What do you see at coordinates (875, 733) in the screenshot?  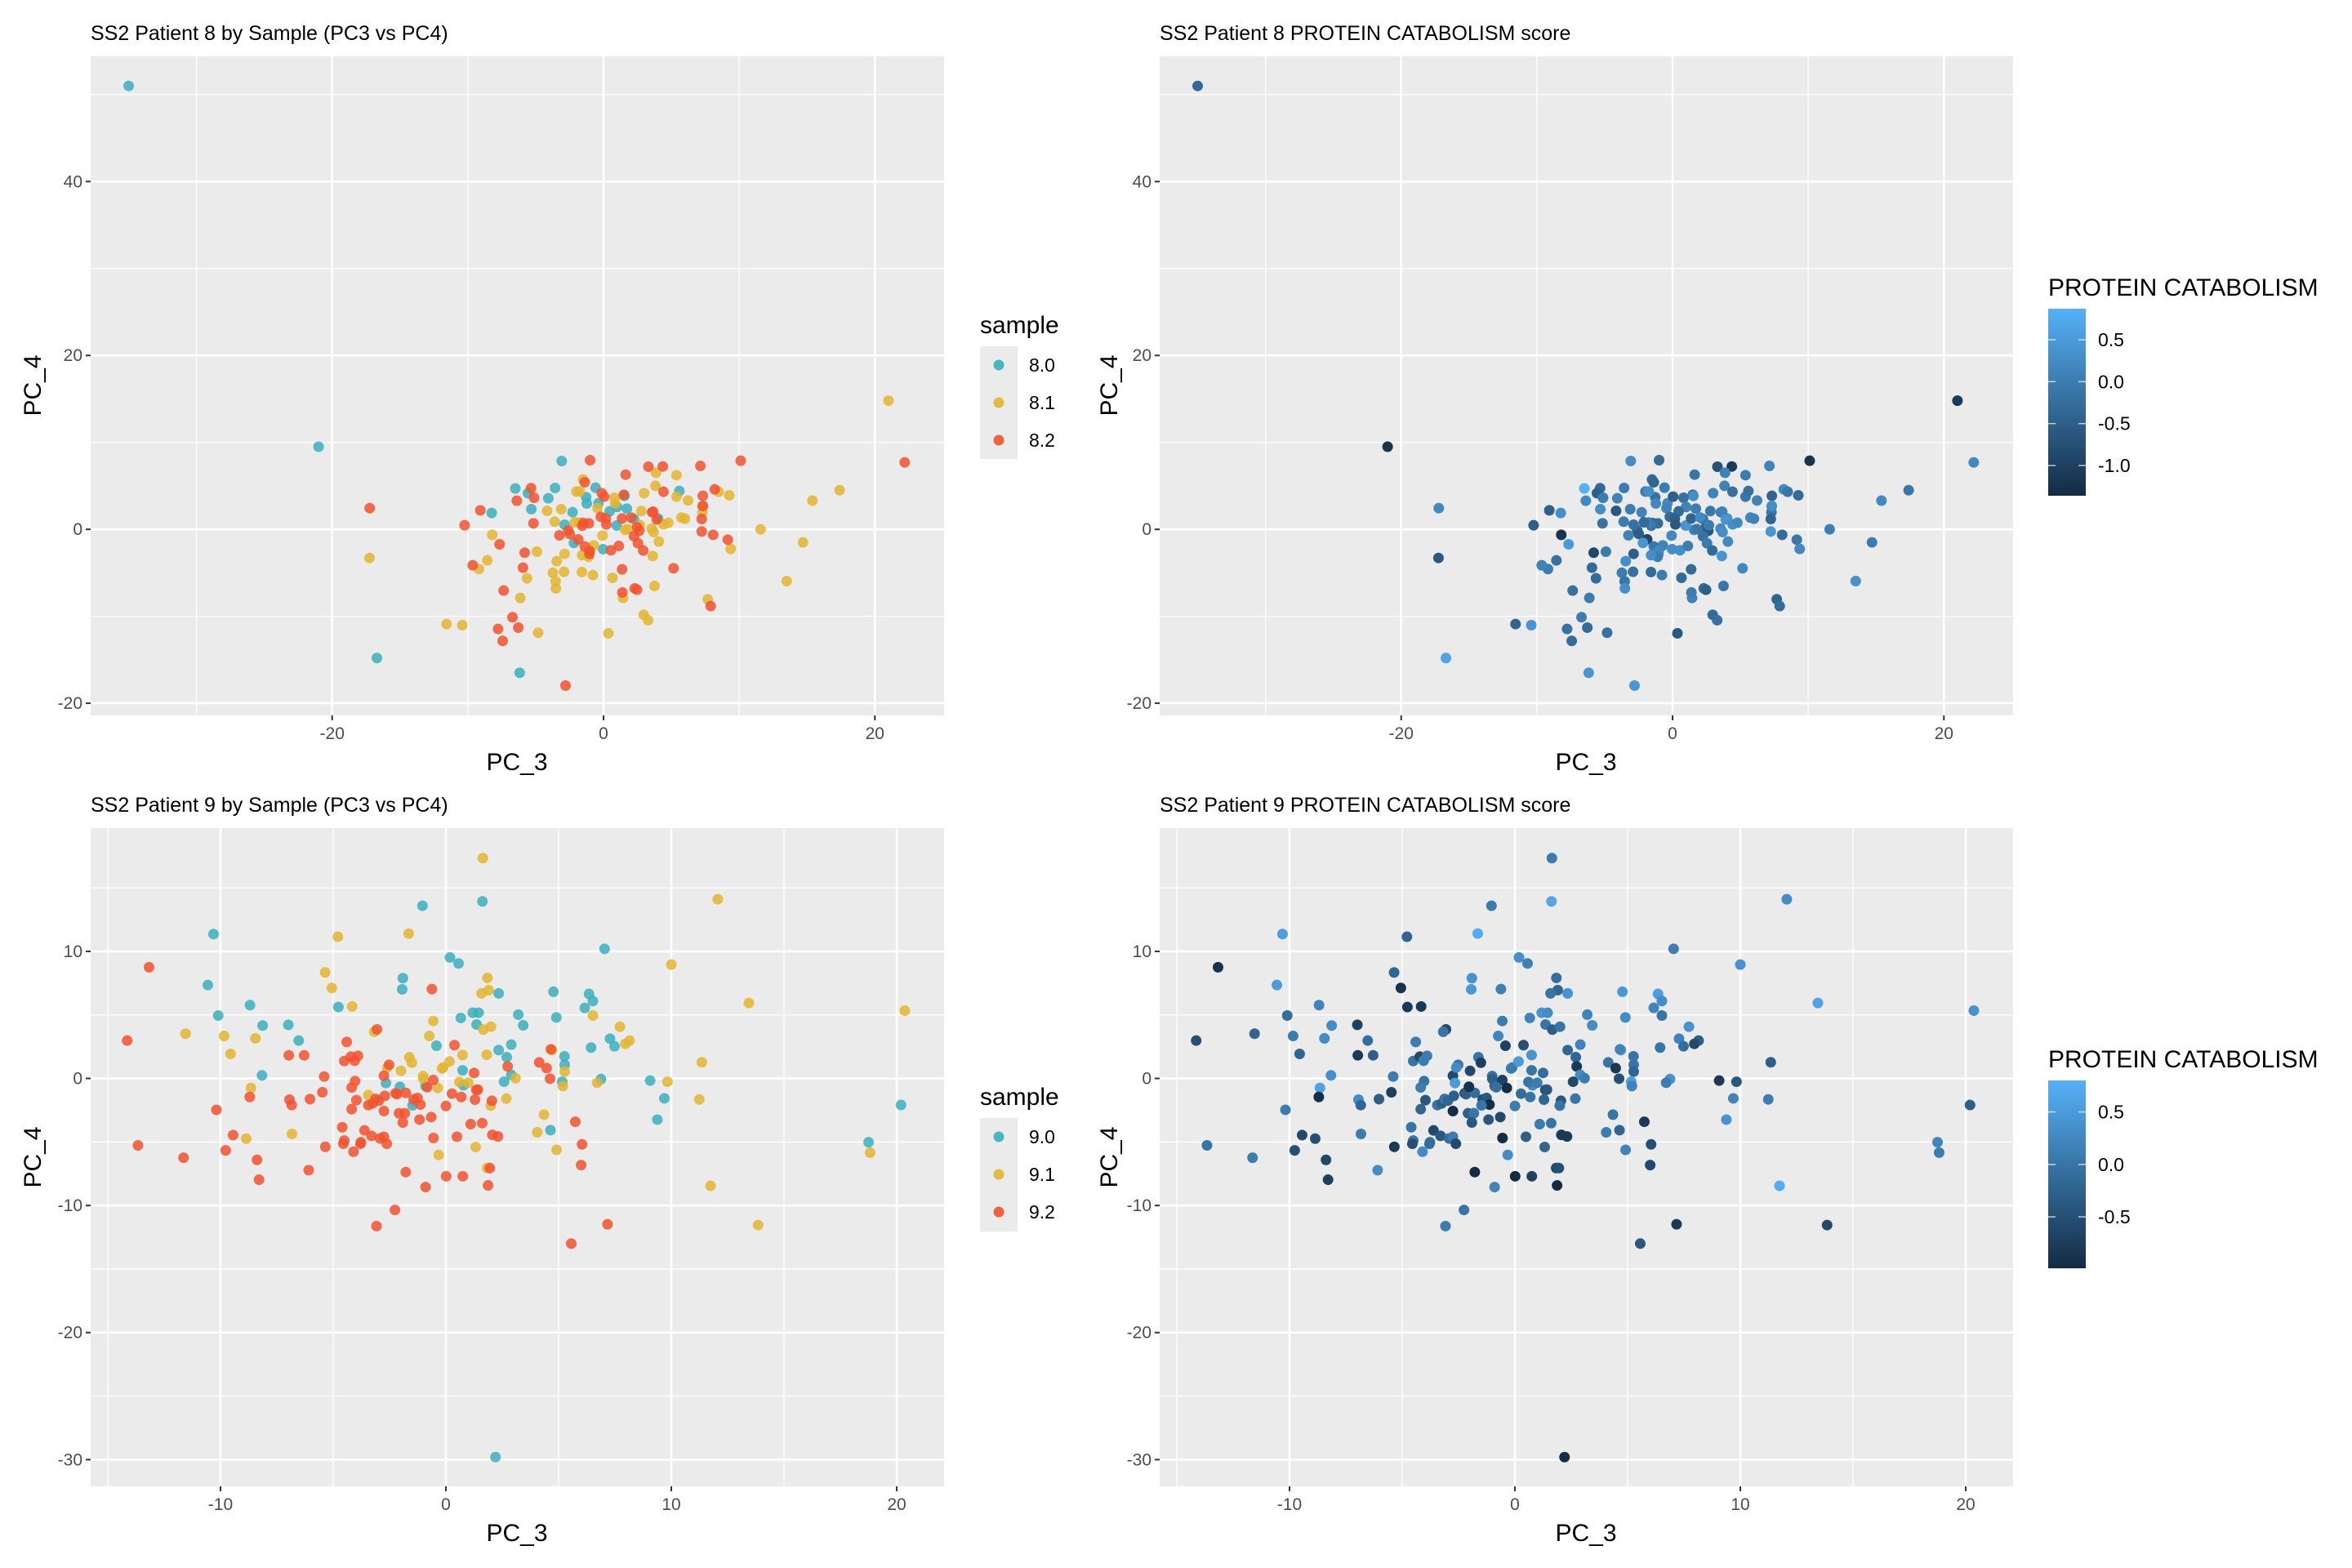 I see `x-tick-label: 20` at bounding box center [875, 733].